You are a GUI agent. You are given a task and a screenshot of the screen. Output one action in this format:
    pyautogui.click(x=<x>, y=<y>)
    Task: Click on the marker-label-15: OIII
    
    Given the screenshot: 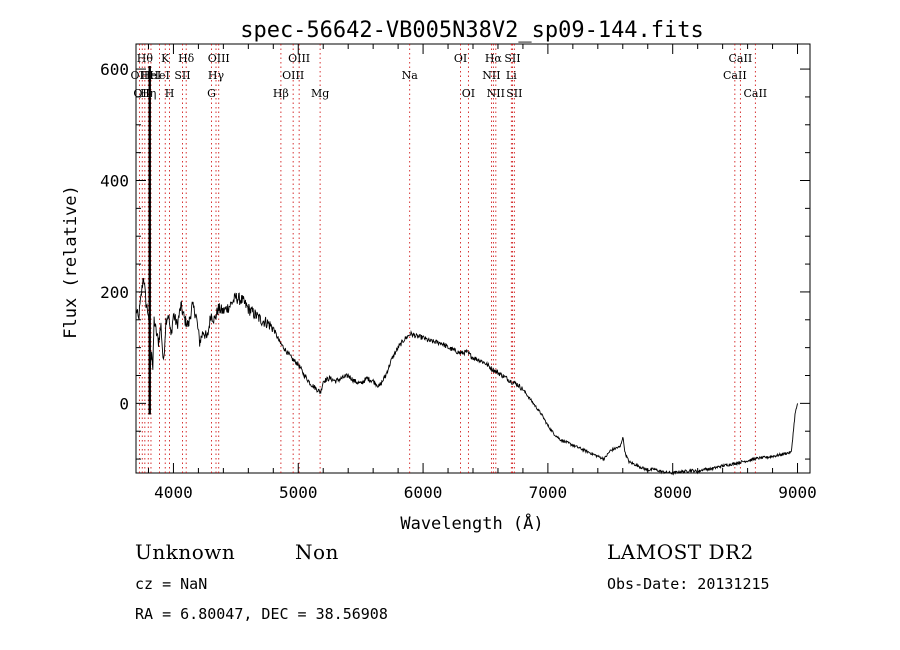 What is the action you would take?
    pyautogui.click(x=299, y=58)
    